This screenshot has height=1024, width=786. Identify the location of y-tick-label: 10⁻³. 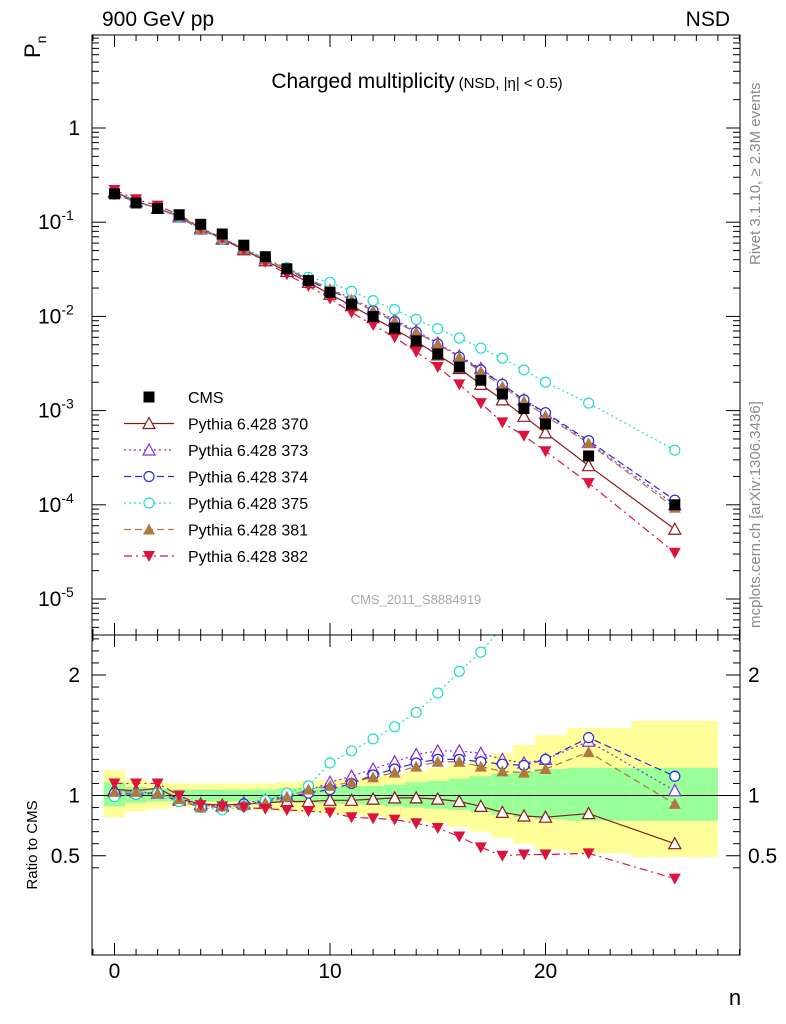
(56, 409).